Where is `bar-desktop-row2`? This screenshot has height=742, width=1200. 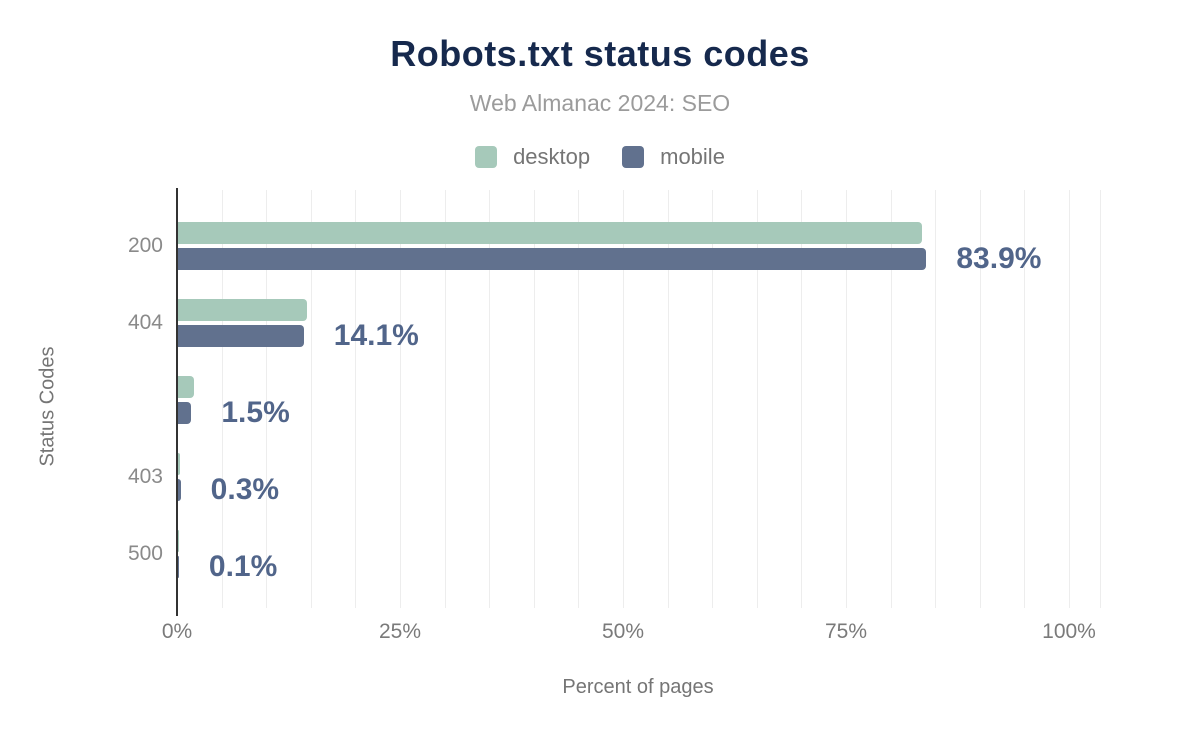 bar-desktop-row2 is located at coordinates (186, 387).